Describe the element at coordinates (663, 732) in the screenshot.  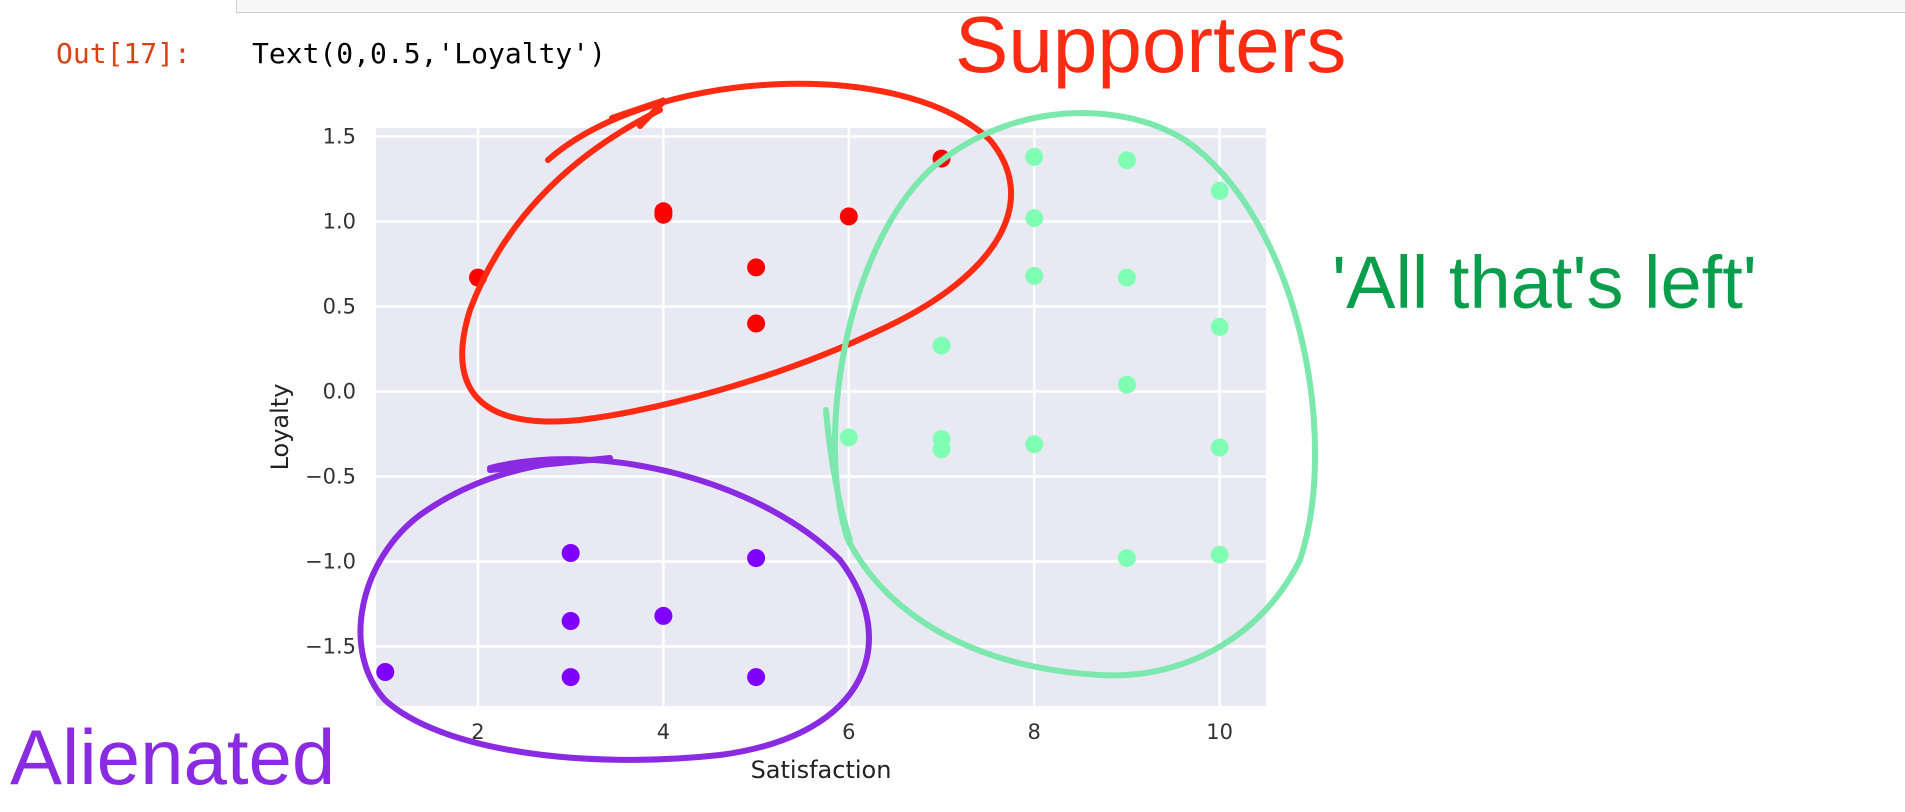
I see `x-tick-label: 4` at that location.